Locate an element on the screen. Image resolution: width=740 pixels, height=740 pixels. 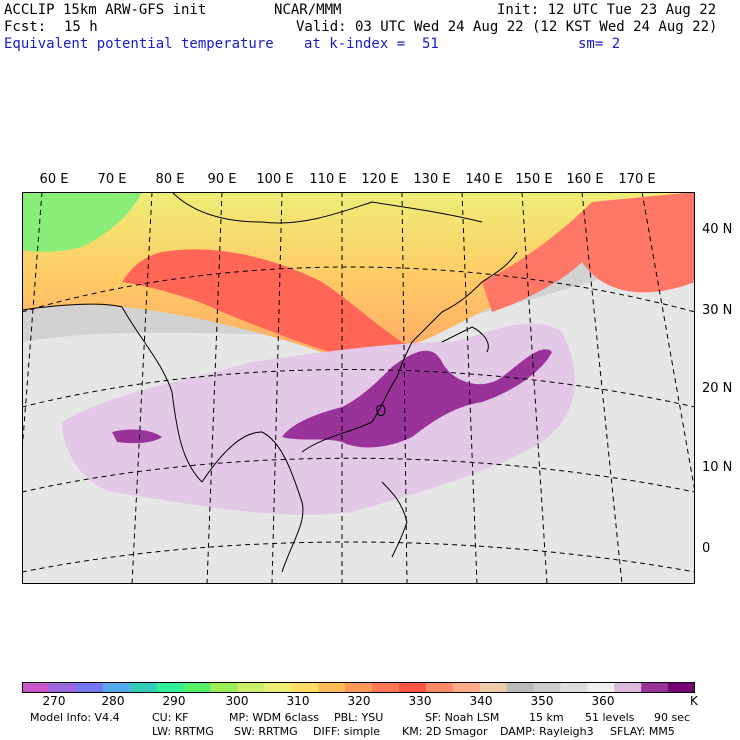
resolution: 15 km is located at coordinates (546, 717).